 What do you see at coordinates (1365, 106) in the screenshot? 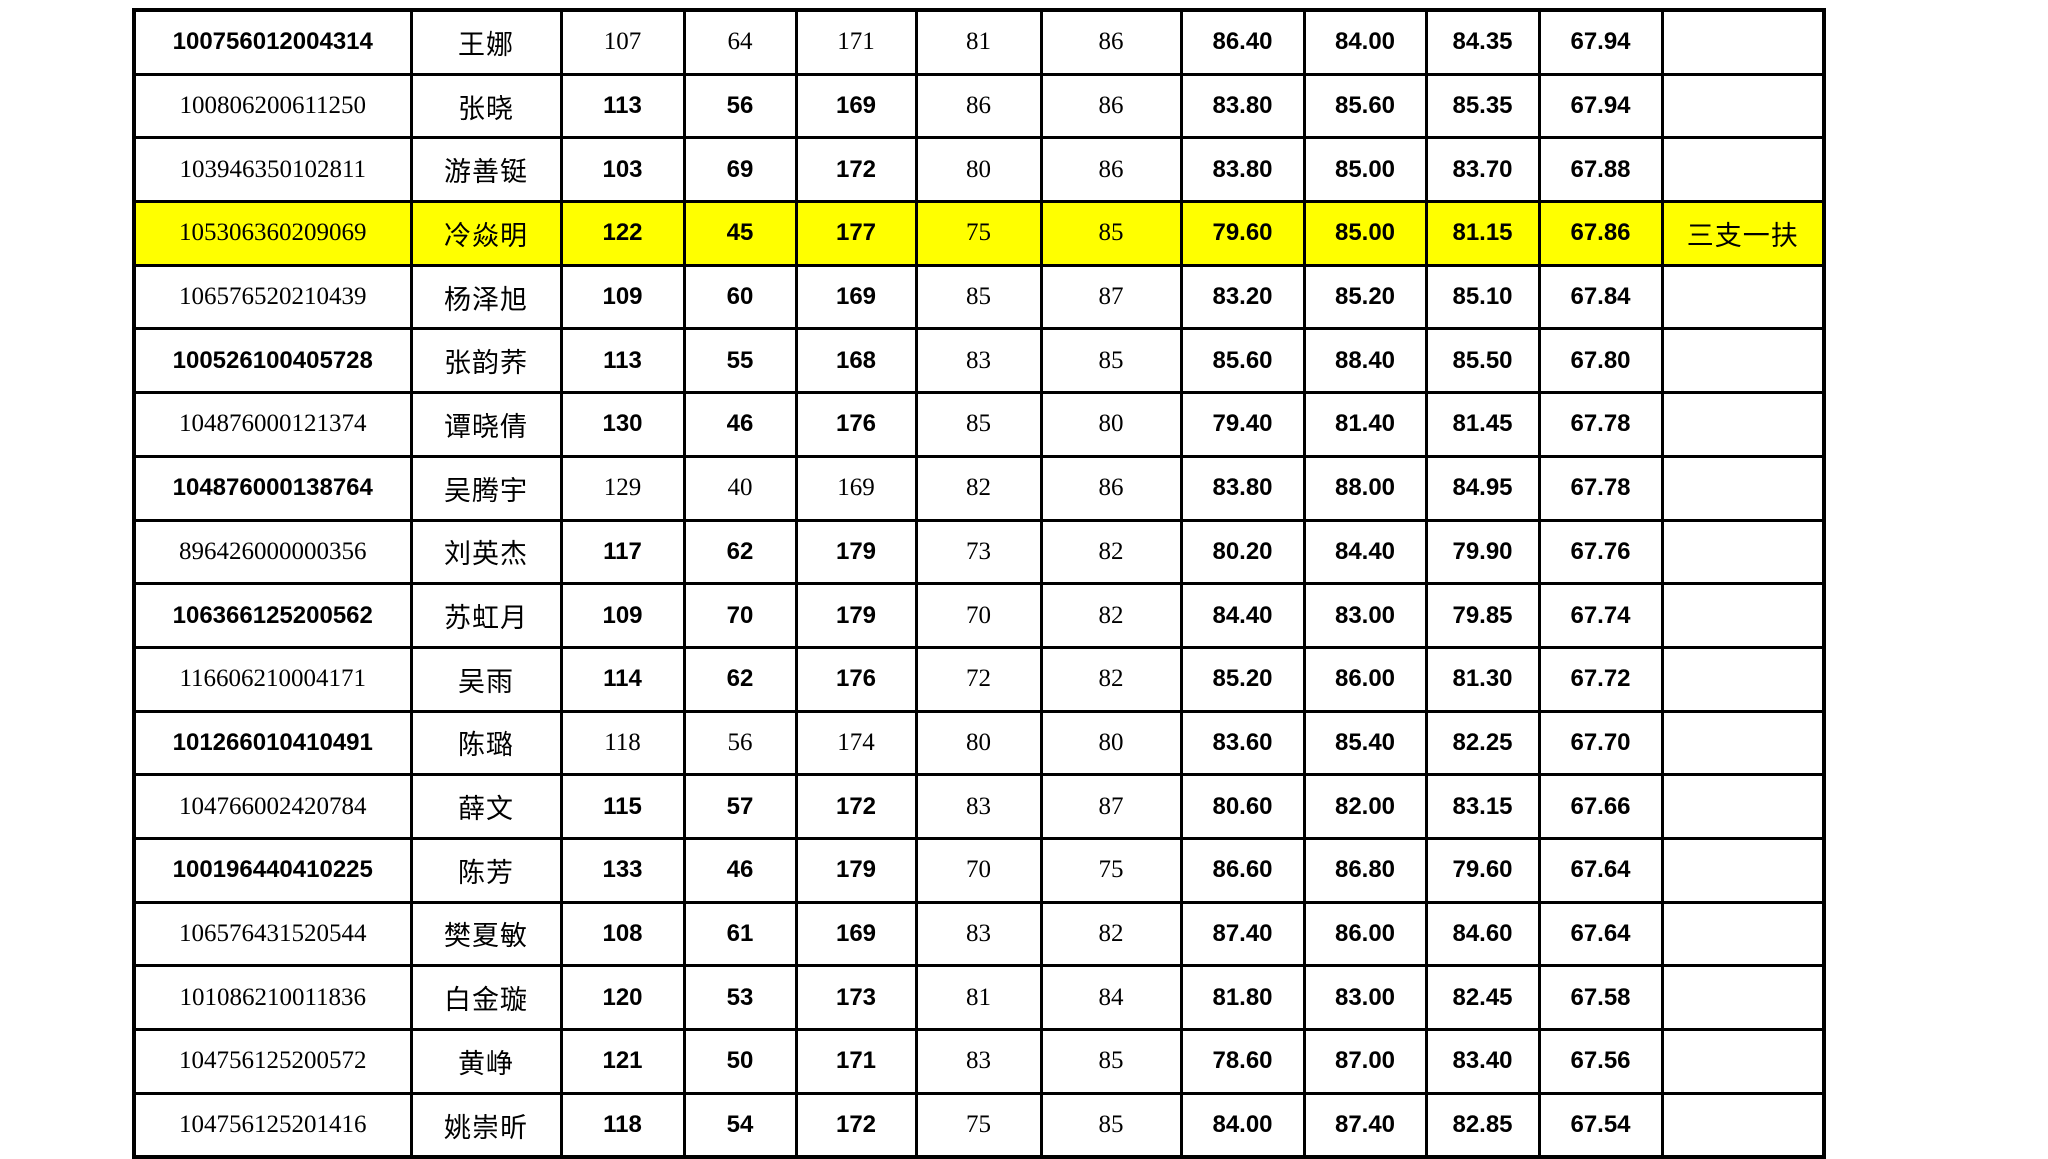
I see `cell-a2: 85.60` at bounding box center [1365, 106].